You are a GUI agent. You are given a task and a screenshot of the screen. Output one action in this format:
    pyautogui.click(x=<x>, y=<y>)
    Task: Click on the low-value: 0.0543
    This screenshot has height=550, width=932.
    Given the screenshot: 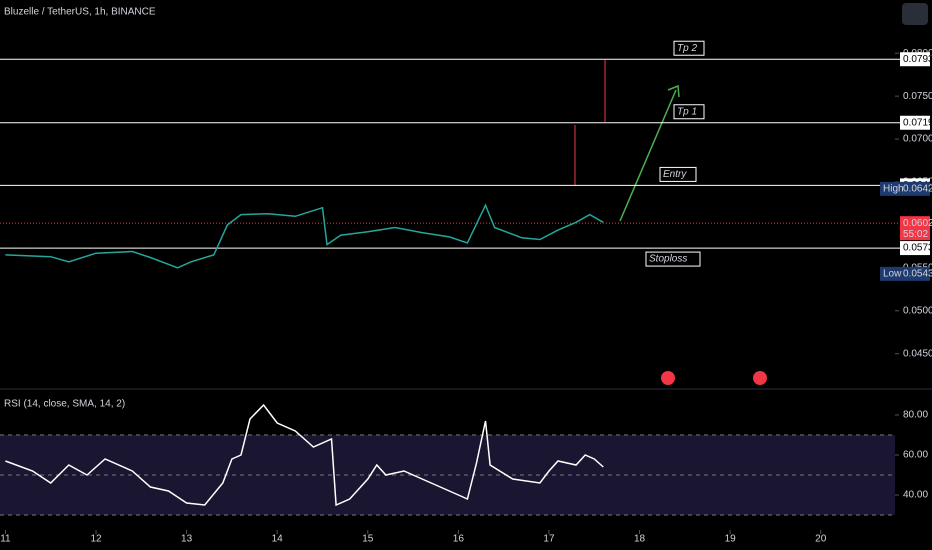 What is the action you would take?
    pyautogui.click(x=917, y=273)
    